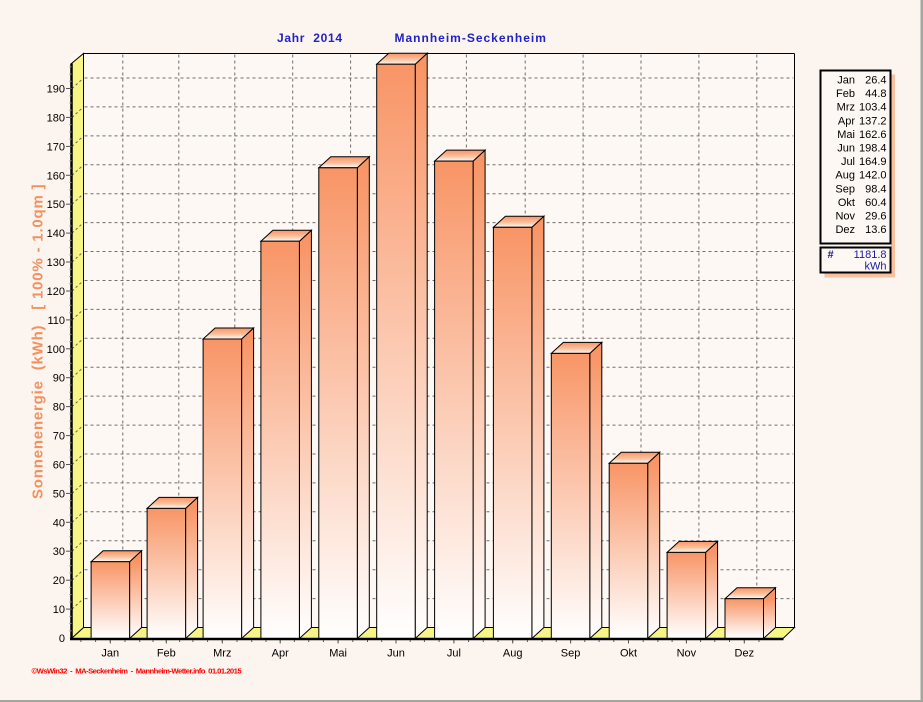 This screenshot has height=702, width=923. Describe the element at coordinates (873, 121) in the screenshot. I see `svg-text: 137.2` at that location.